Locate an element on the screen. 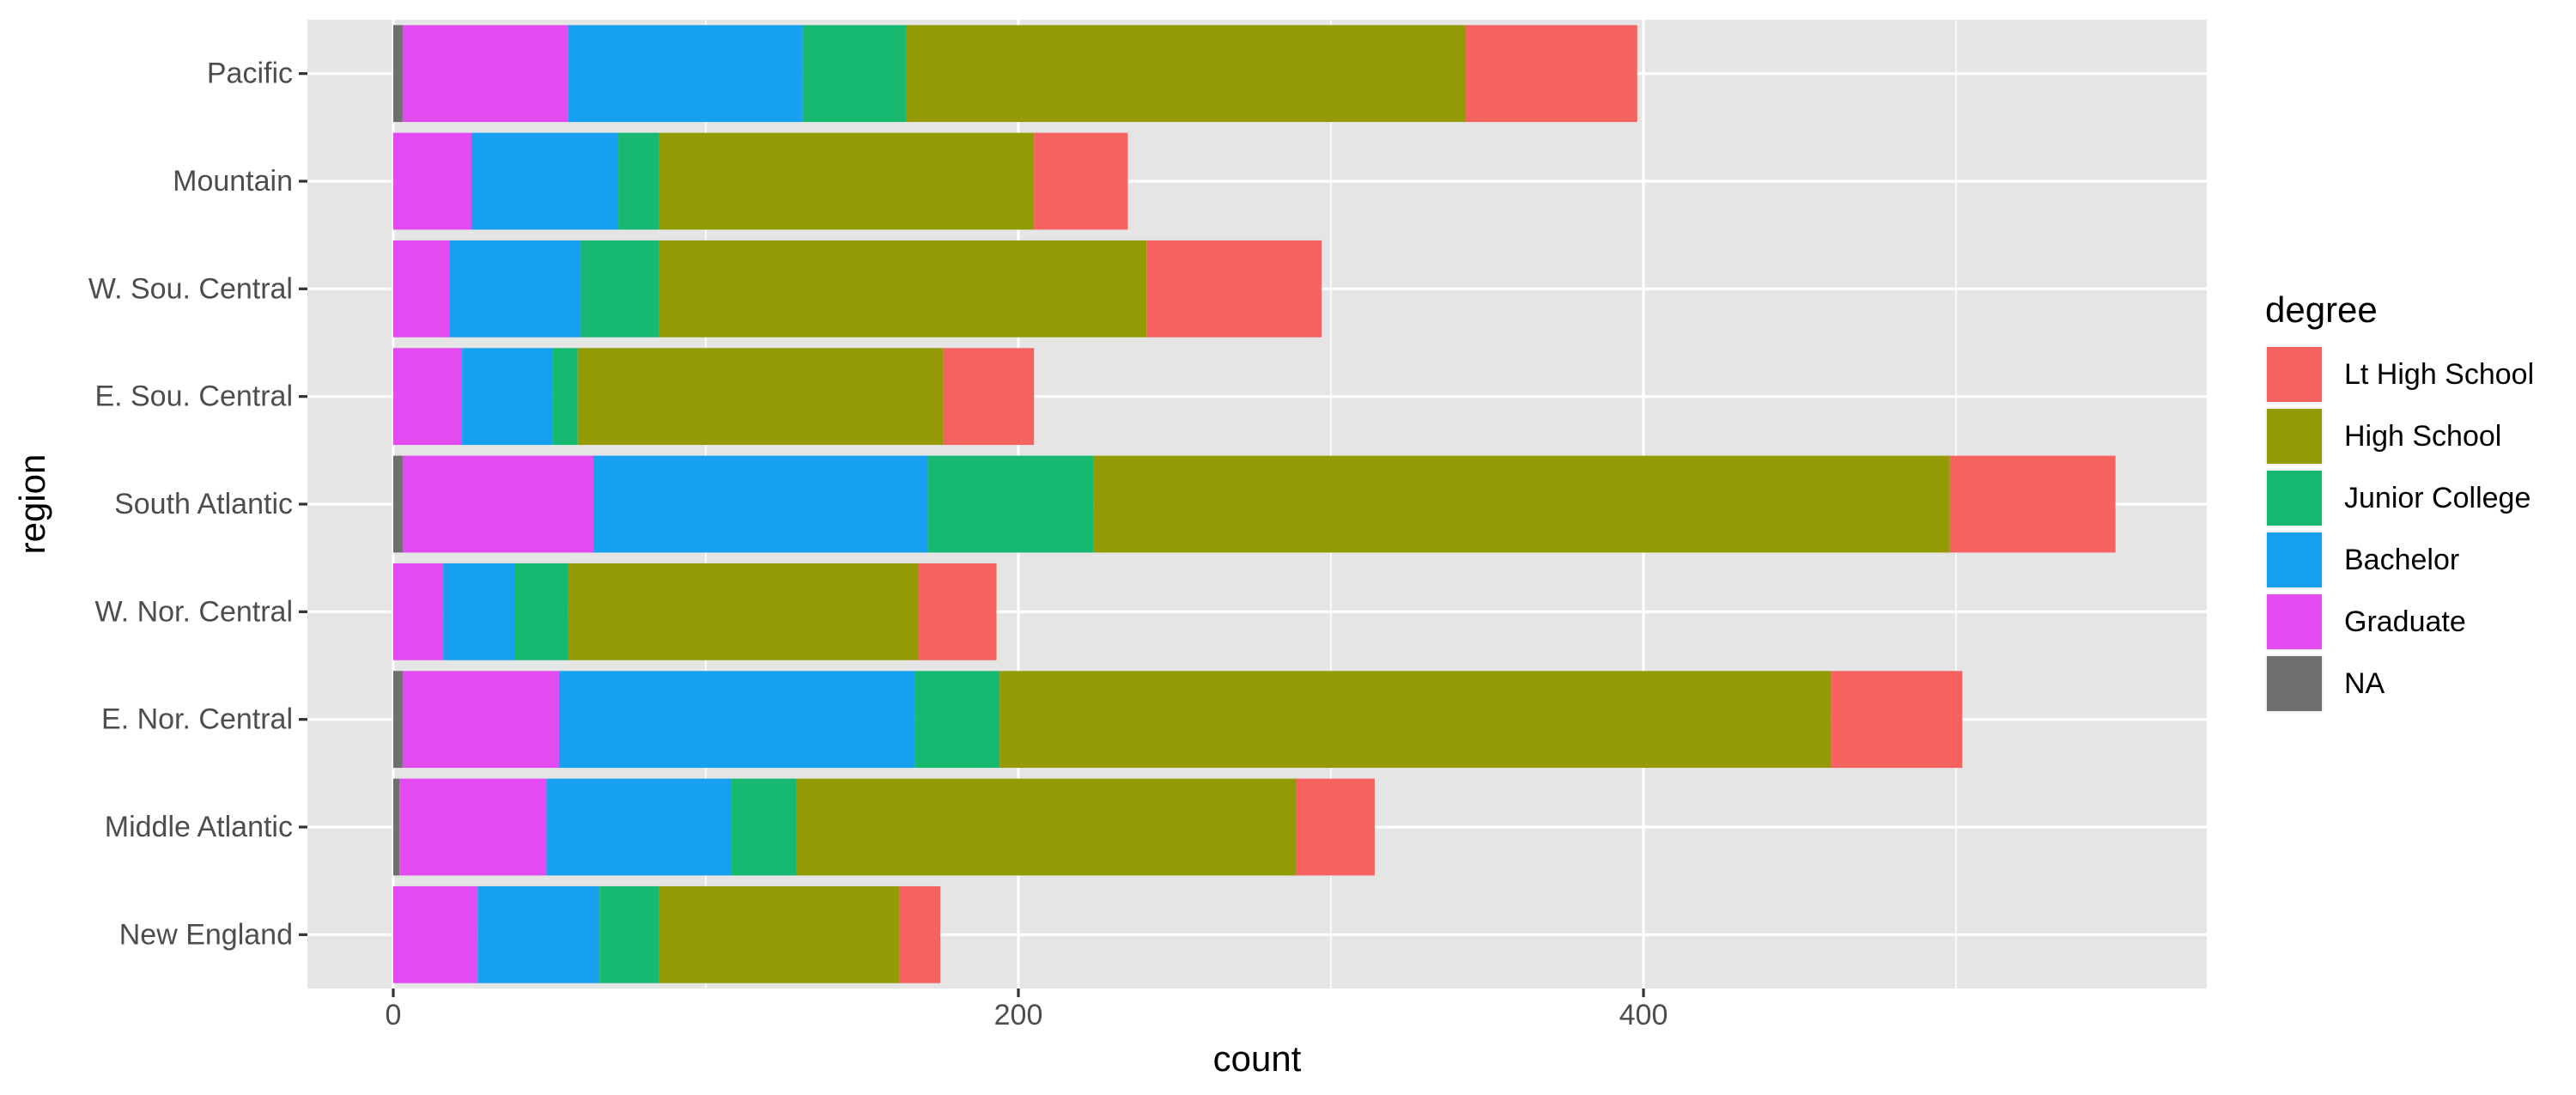 The width and height of the screenshot is (2576, 1095). legend-key-junior-college is located at coordinates (2295, 498).